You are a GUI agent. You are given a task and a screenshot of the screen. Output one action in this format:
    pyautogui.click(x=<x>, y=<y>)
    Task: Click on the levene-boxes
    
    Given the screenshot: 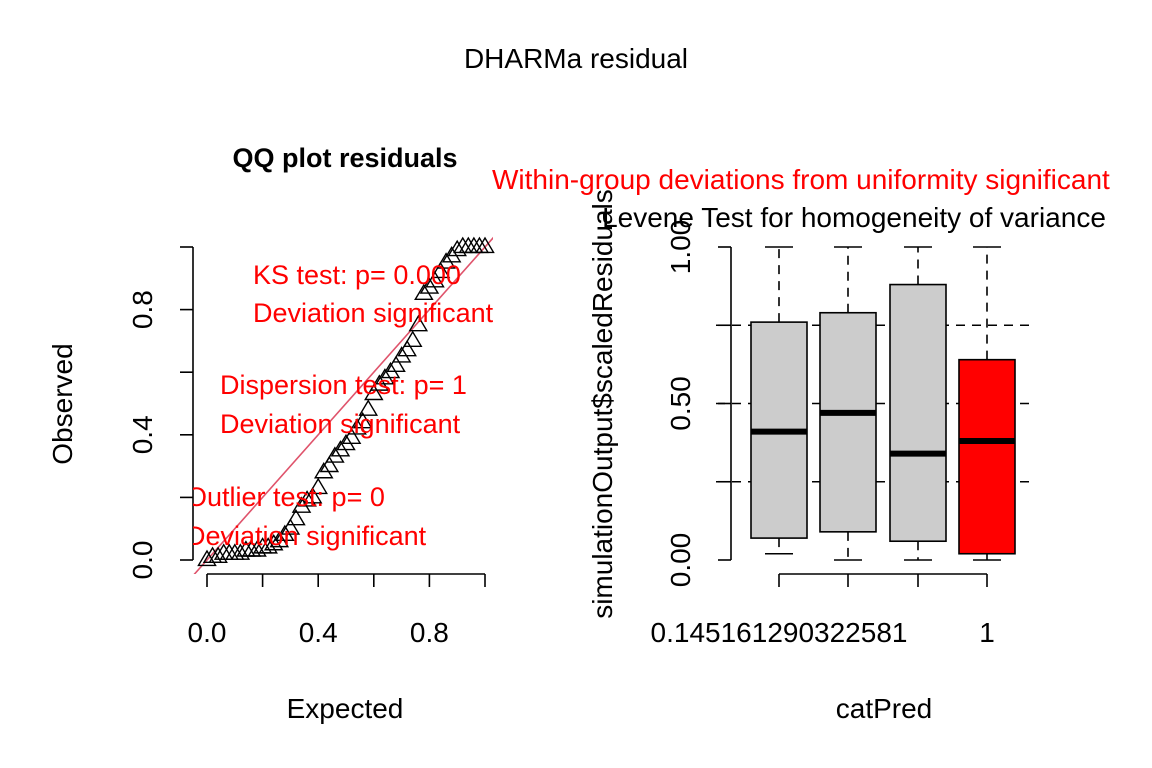 What is the action you would take?
    pyautogui.click(x=883, y=403)
    